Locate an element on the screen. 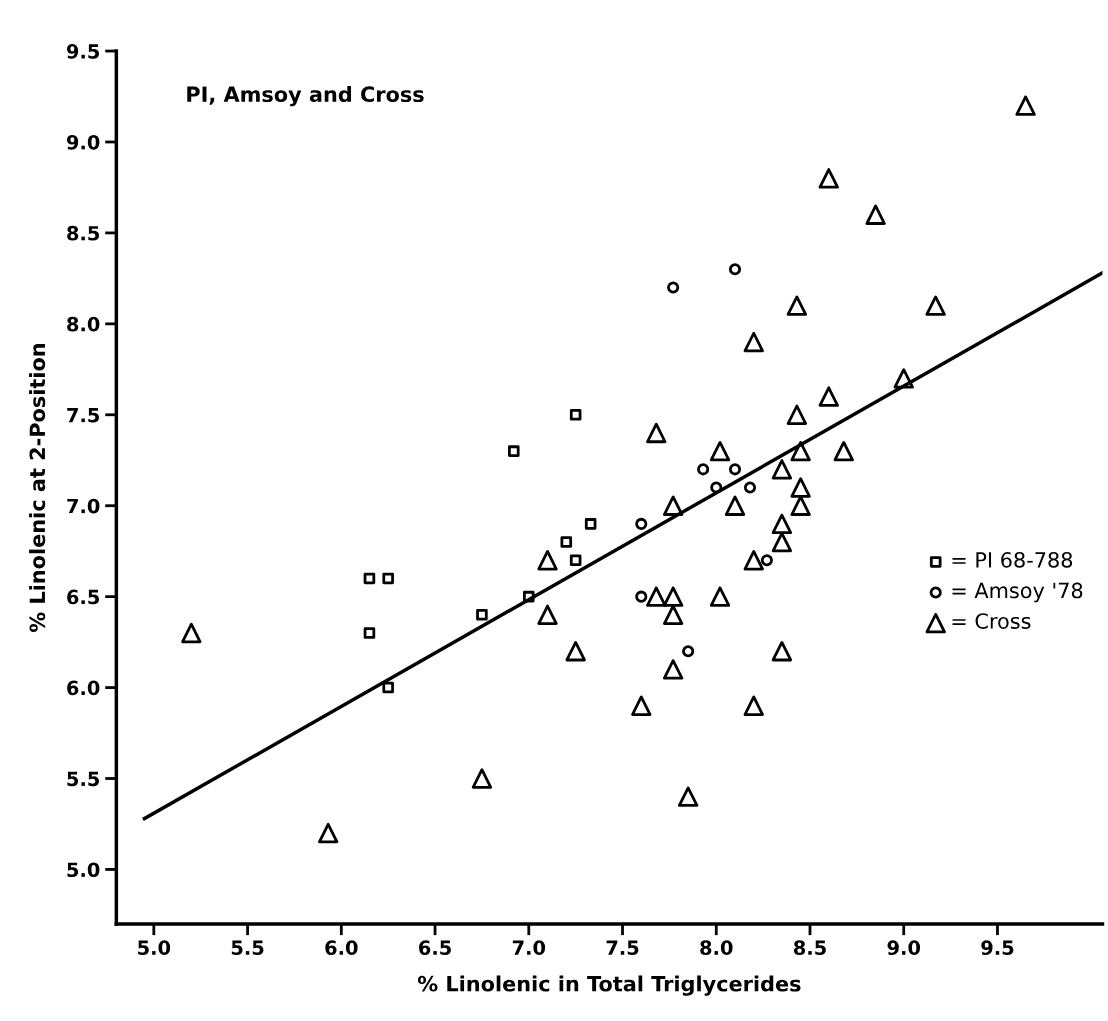 The image size is (1108, 1021). x-tick-label: 5.0 is located at coordinates (154, 948).